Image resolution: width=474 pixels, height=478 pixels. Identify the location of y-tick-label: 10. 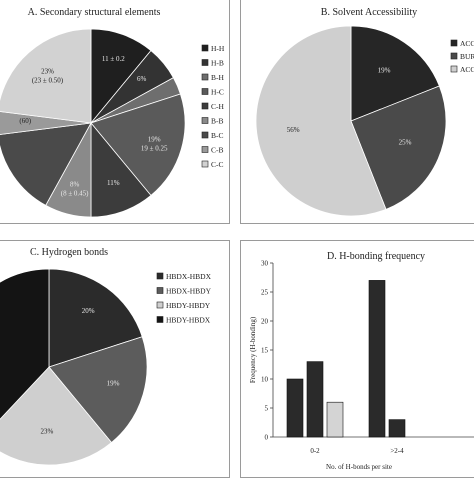
(265, 380).